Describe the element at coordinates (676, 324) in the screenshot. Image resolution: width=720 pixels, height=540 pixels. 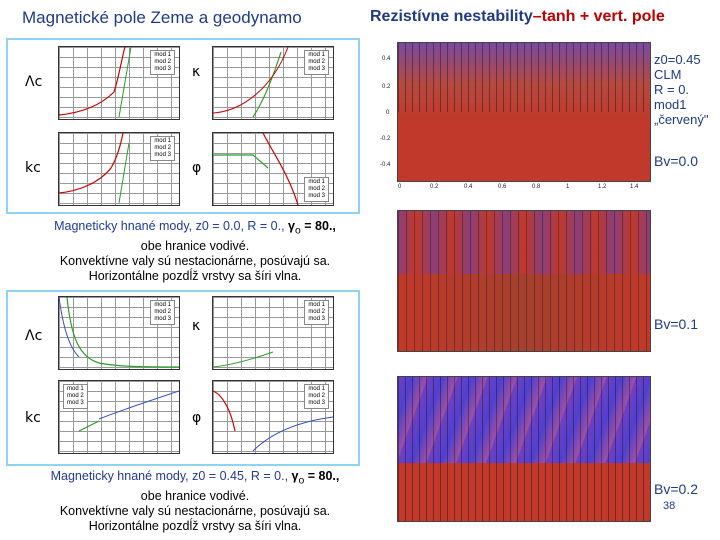
I see `bv-label-1: Bv=0.1` at that location.